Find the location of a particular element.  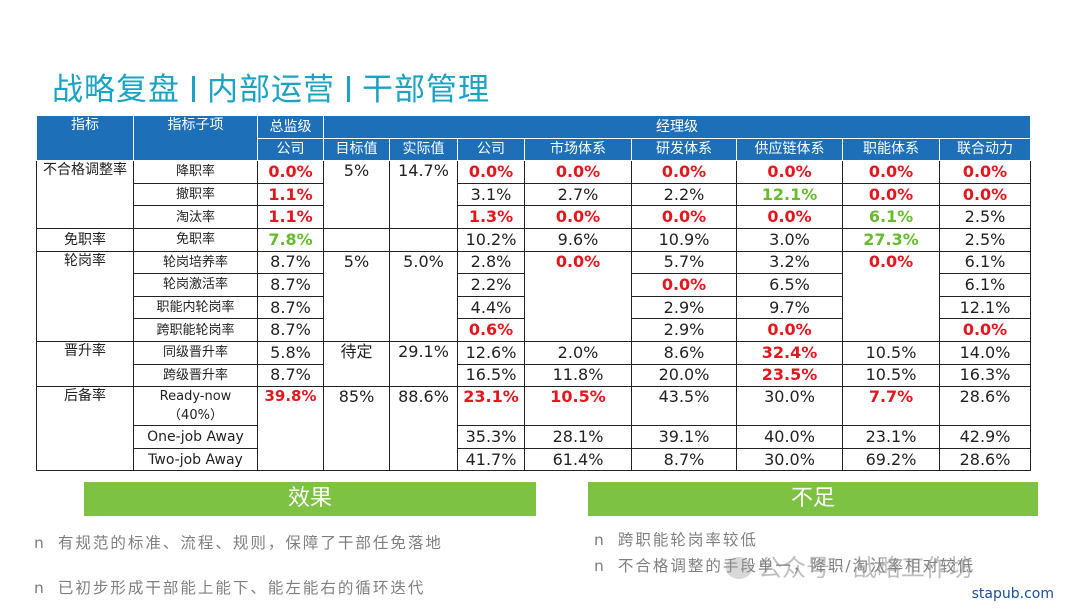

rd-value: 43.5% is located at coordinates (684, 406).